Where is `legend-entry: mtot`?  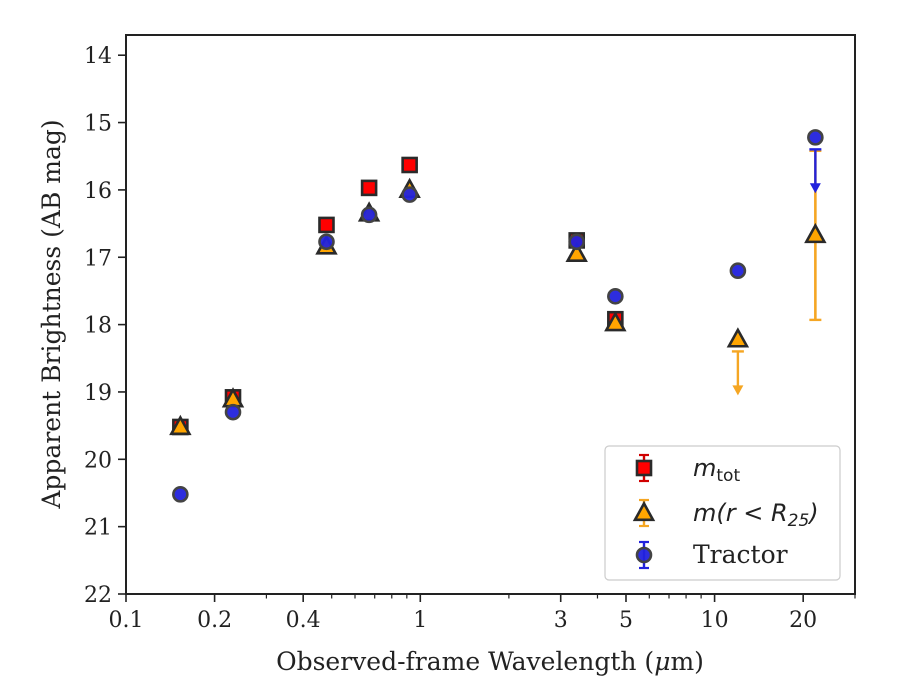 legend-entry: mtot is located at coordinates (687, 469).